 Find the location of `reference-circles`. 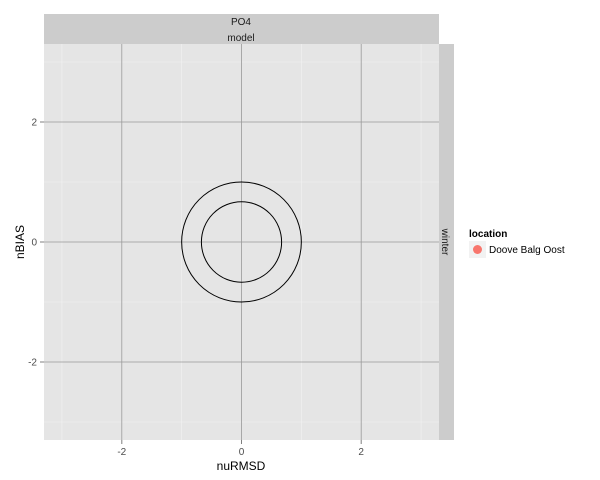

reference-circles is located at coordinates (241, 242).